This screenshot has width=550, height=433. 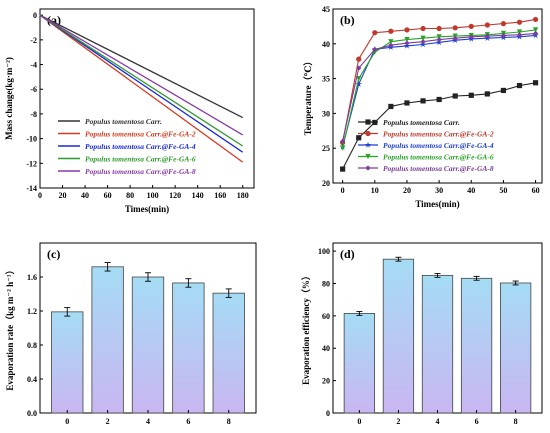 What do you see at coordinates (438, 421) in the screenshot?
I see `d-xtick-label: 4` at bounding box center [438, 421].